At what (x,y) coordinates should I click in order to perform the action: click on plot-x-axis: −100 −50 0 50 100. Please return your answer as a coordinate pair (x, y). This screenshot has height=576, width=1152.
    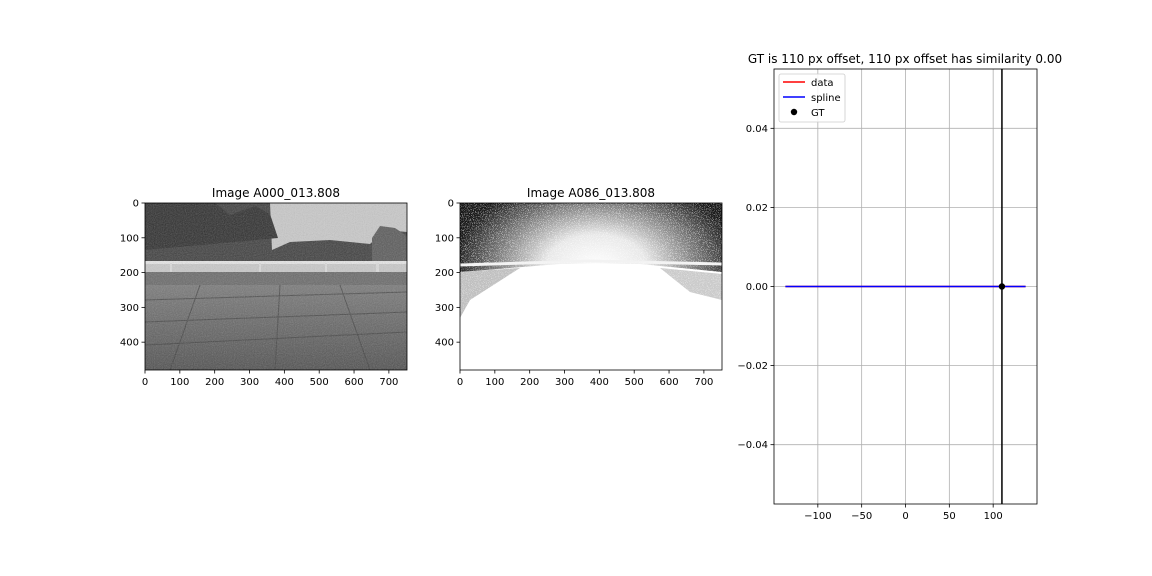
    Looking at the image, I should click on (903, 513).